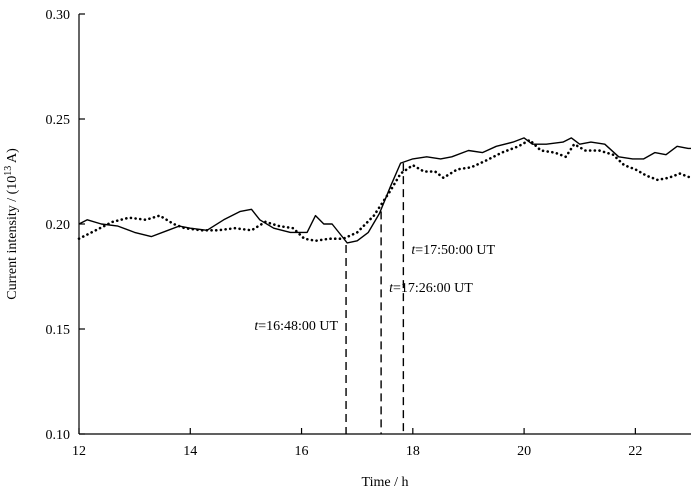 This screenshot has width=700, height=495. I want to click on annotation-label: t=17:26:00 UT, so click(431, 288).